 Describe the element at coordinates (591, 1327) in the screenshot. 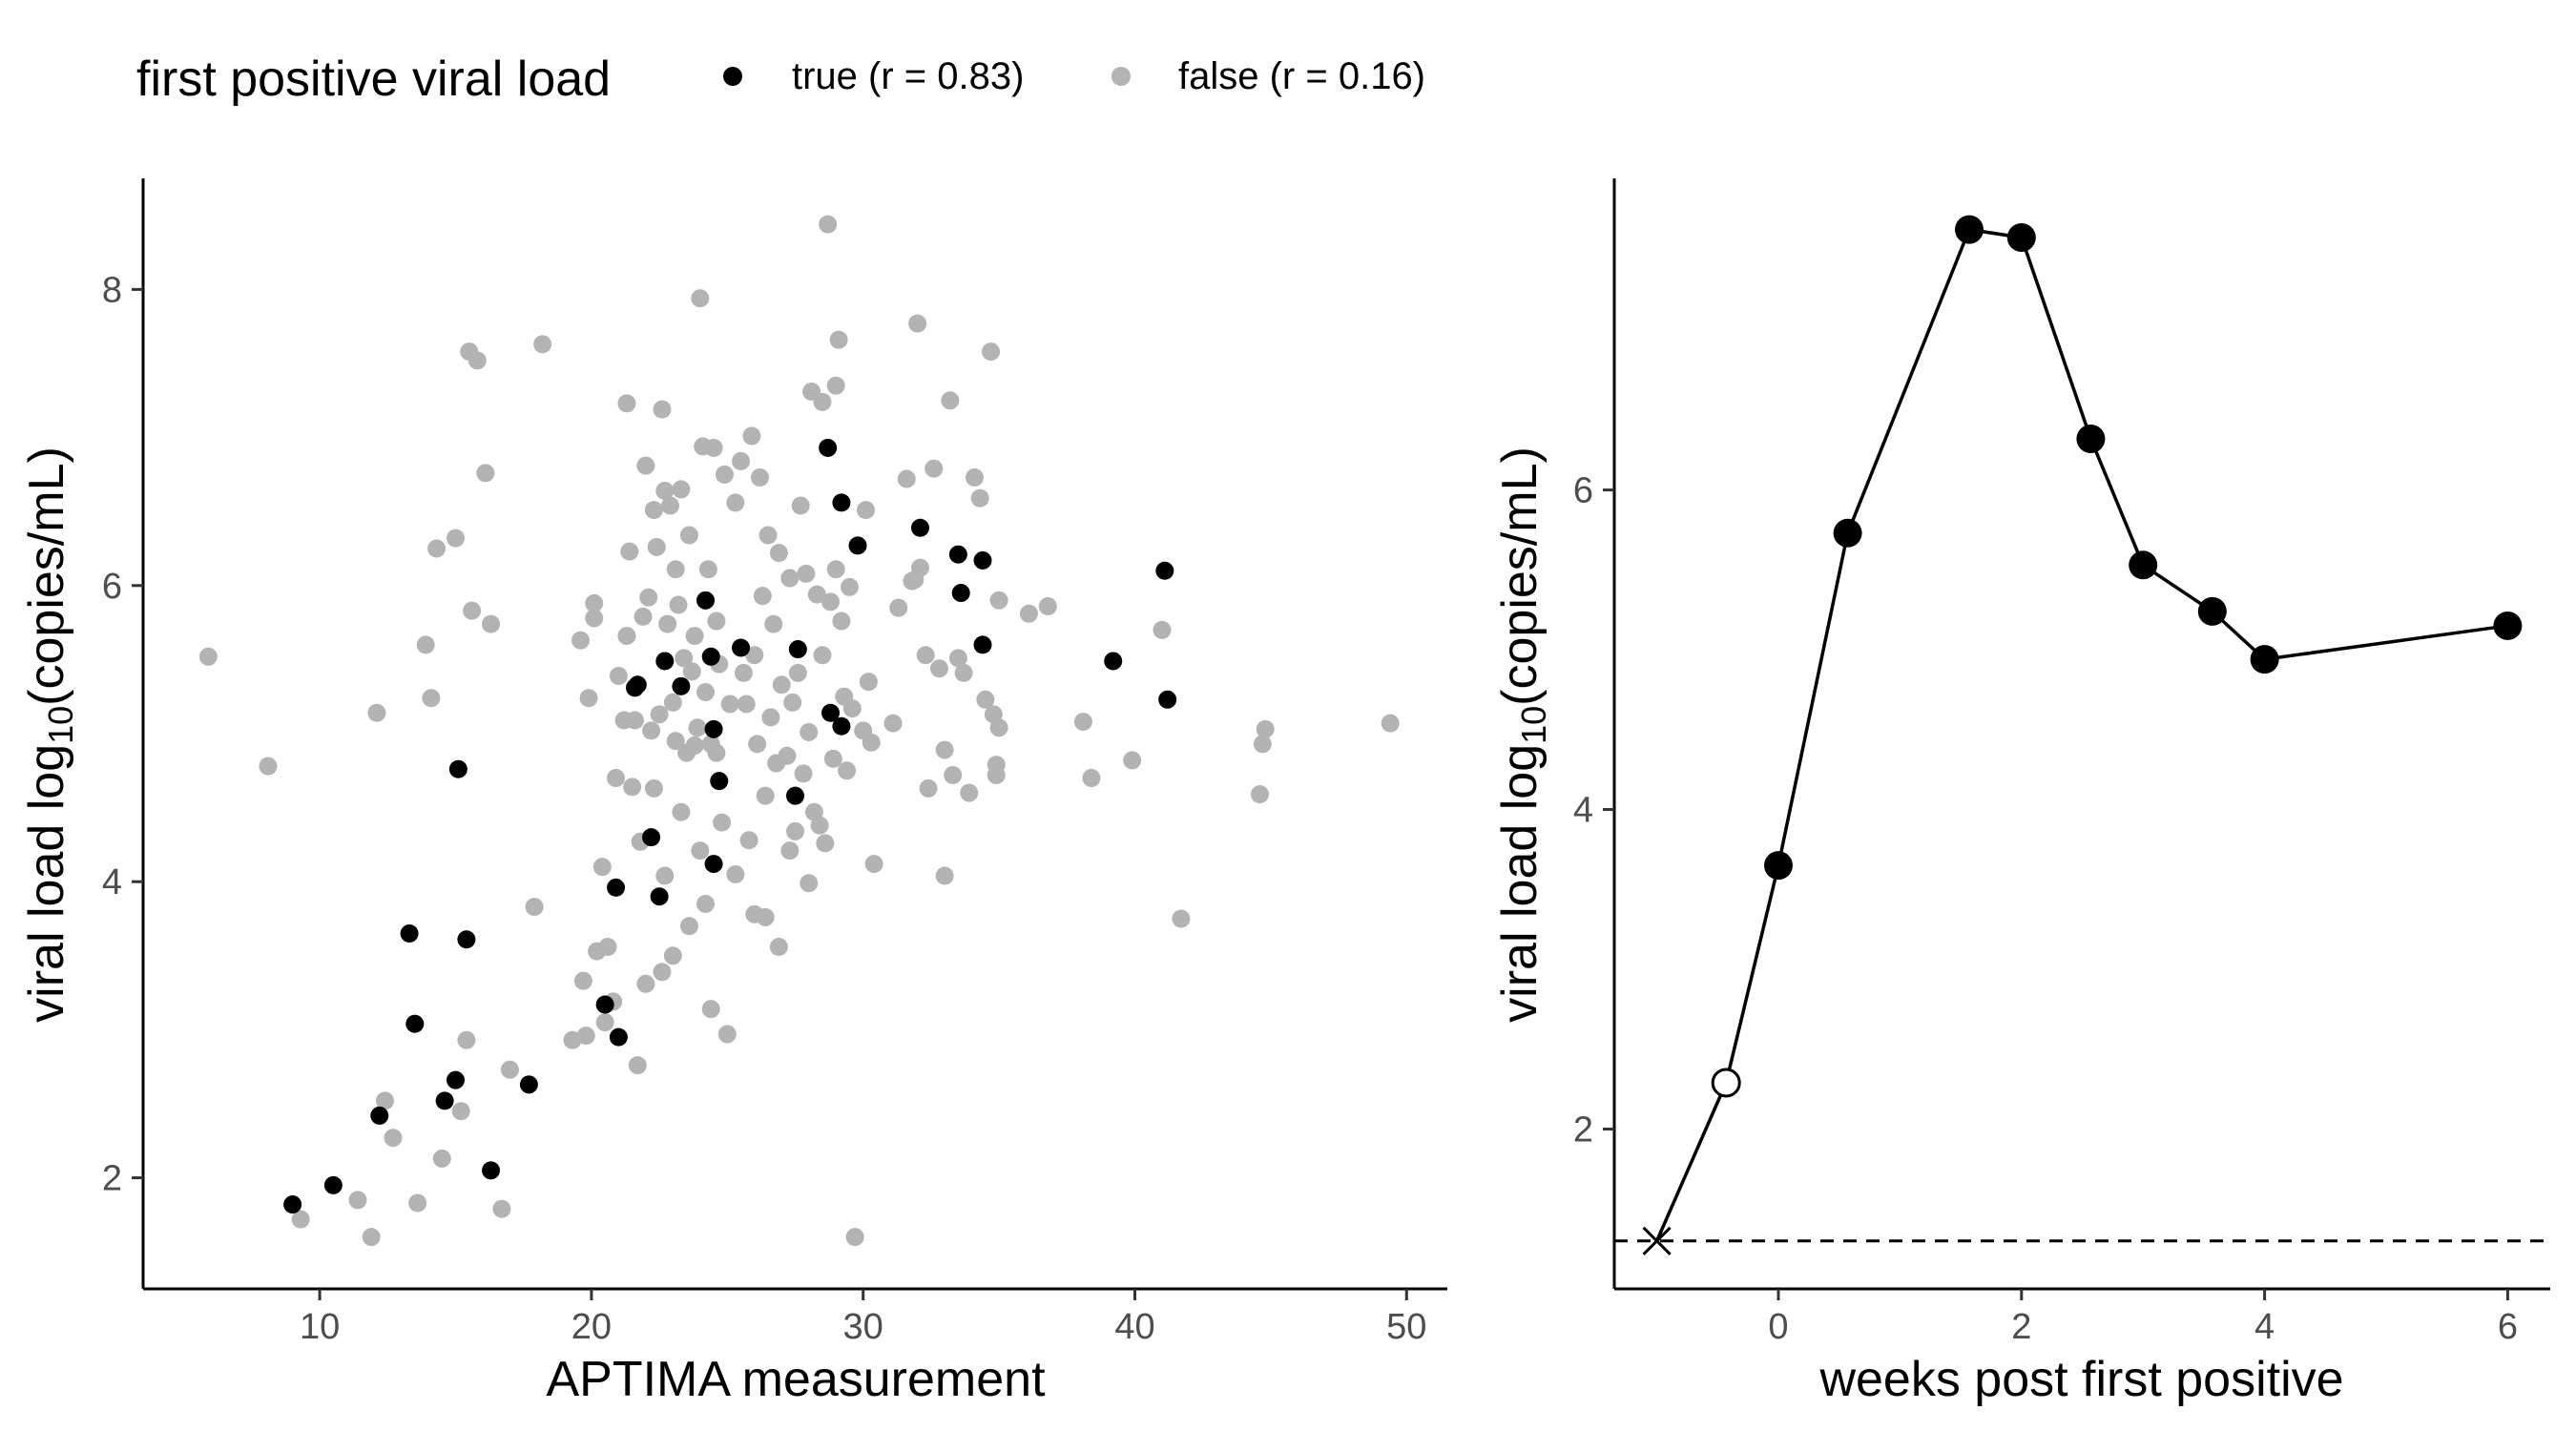

I see `scatter-x-tick-label: 20` at that location.